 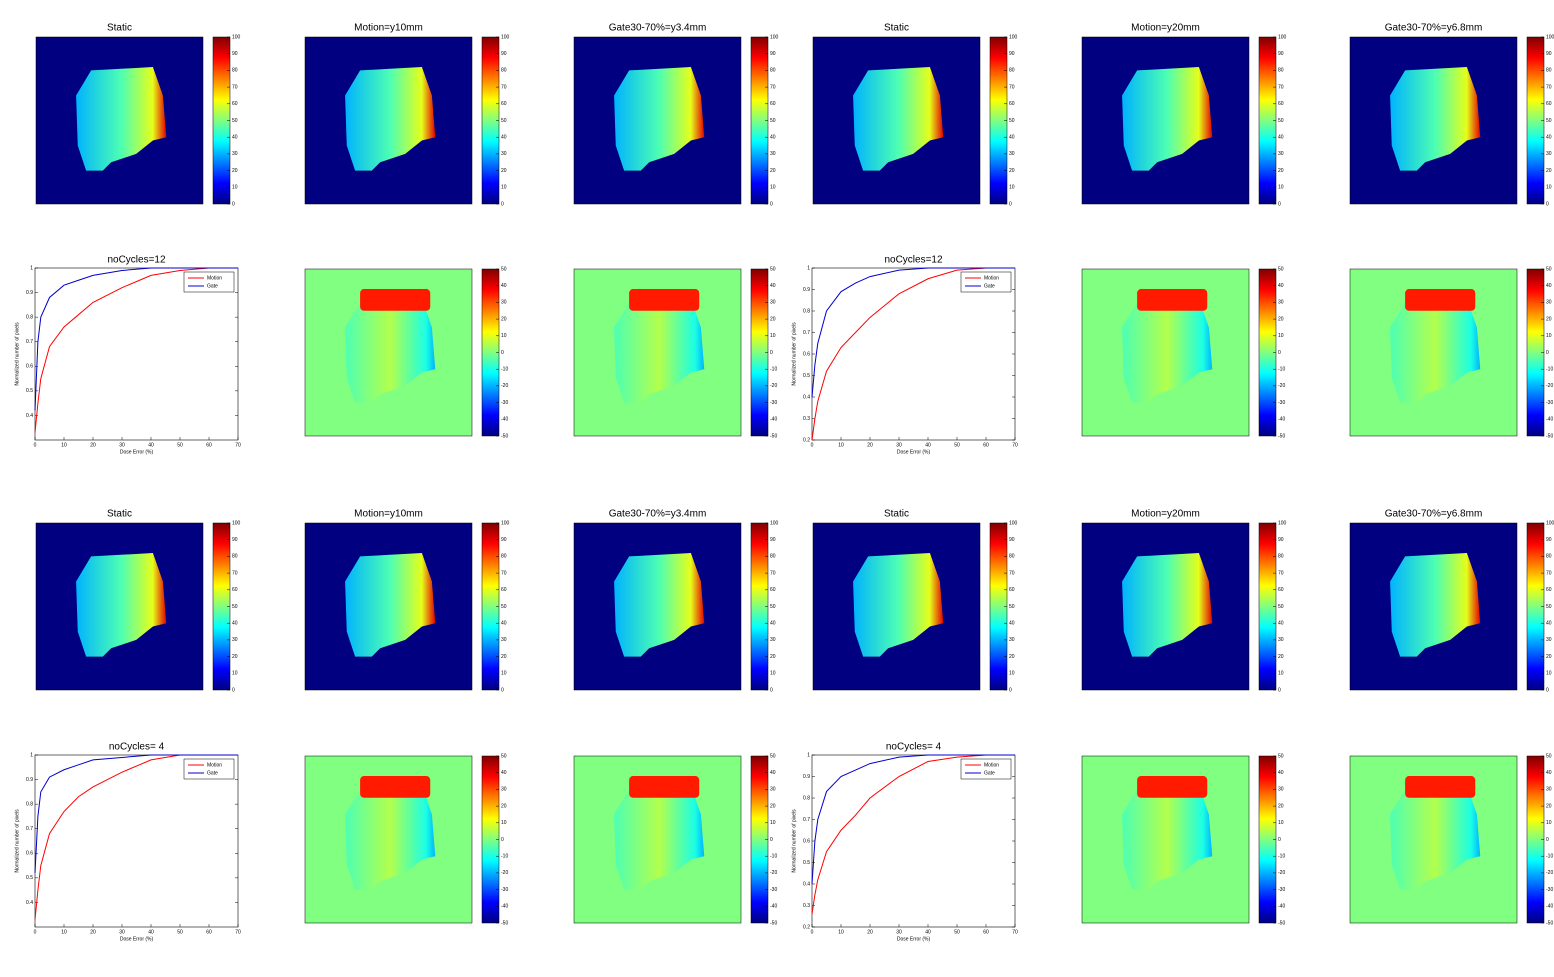 What do you see at coordinates (29, 829) in the screenshot?
I see `y-tick-label: 0.7` at bounding box center [29, 829].